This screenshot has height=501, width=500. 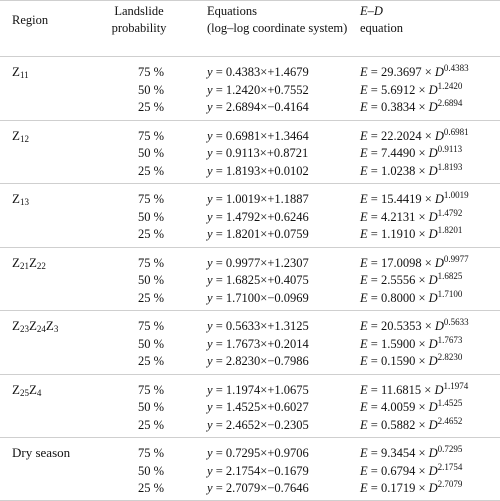 What do you see at coordinates (291, 153) in the screenshot?
I see `eq-intercept: 0.8721` at bounding box center [291, 153].